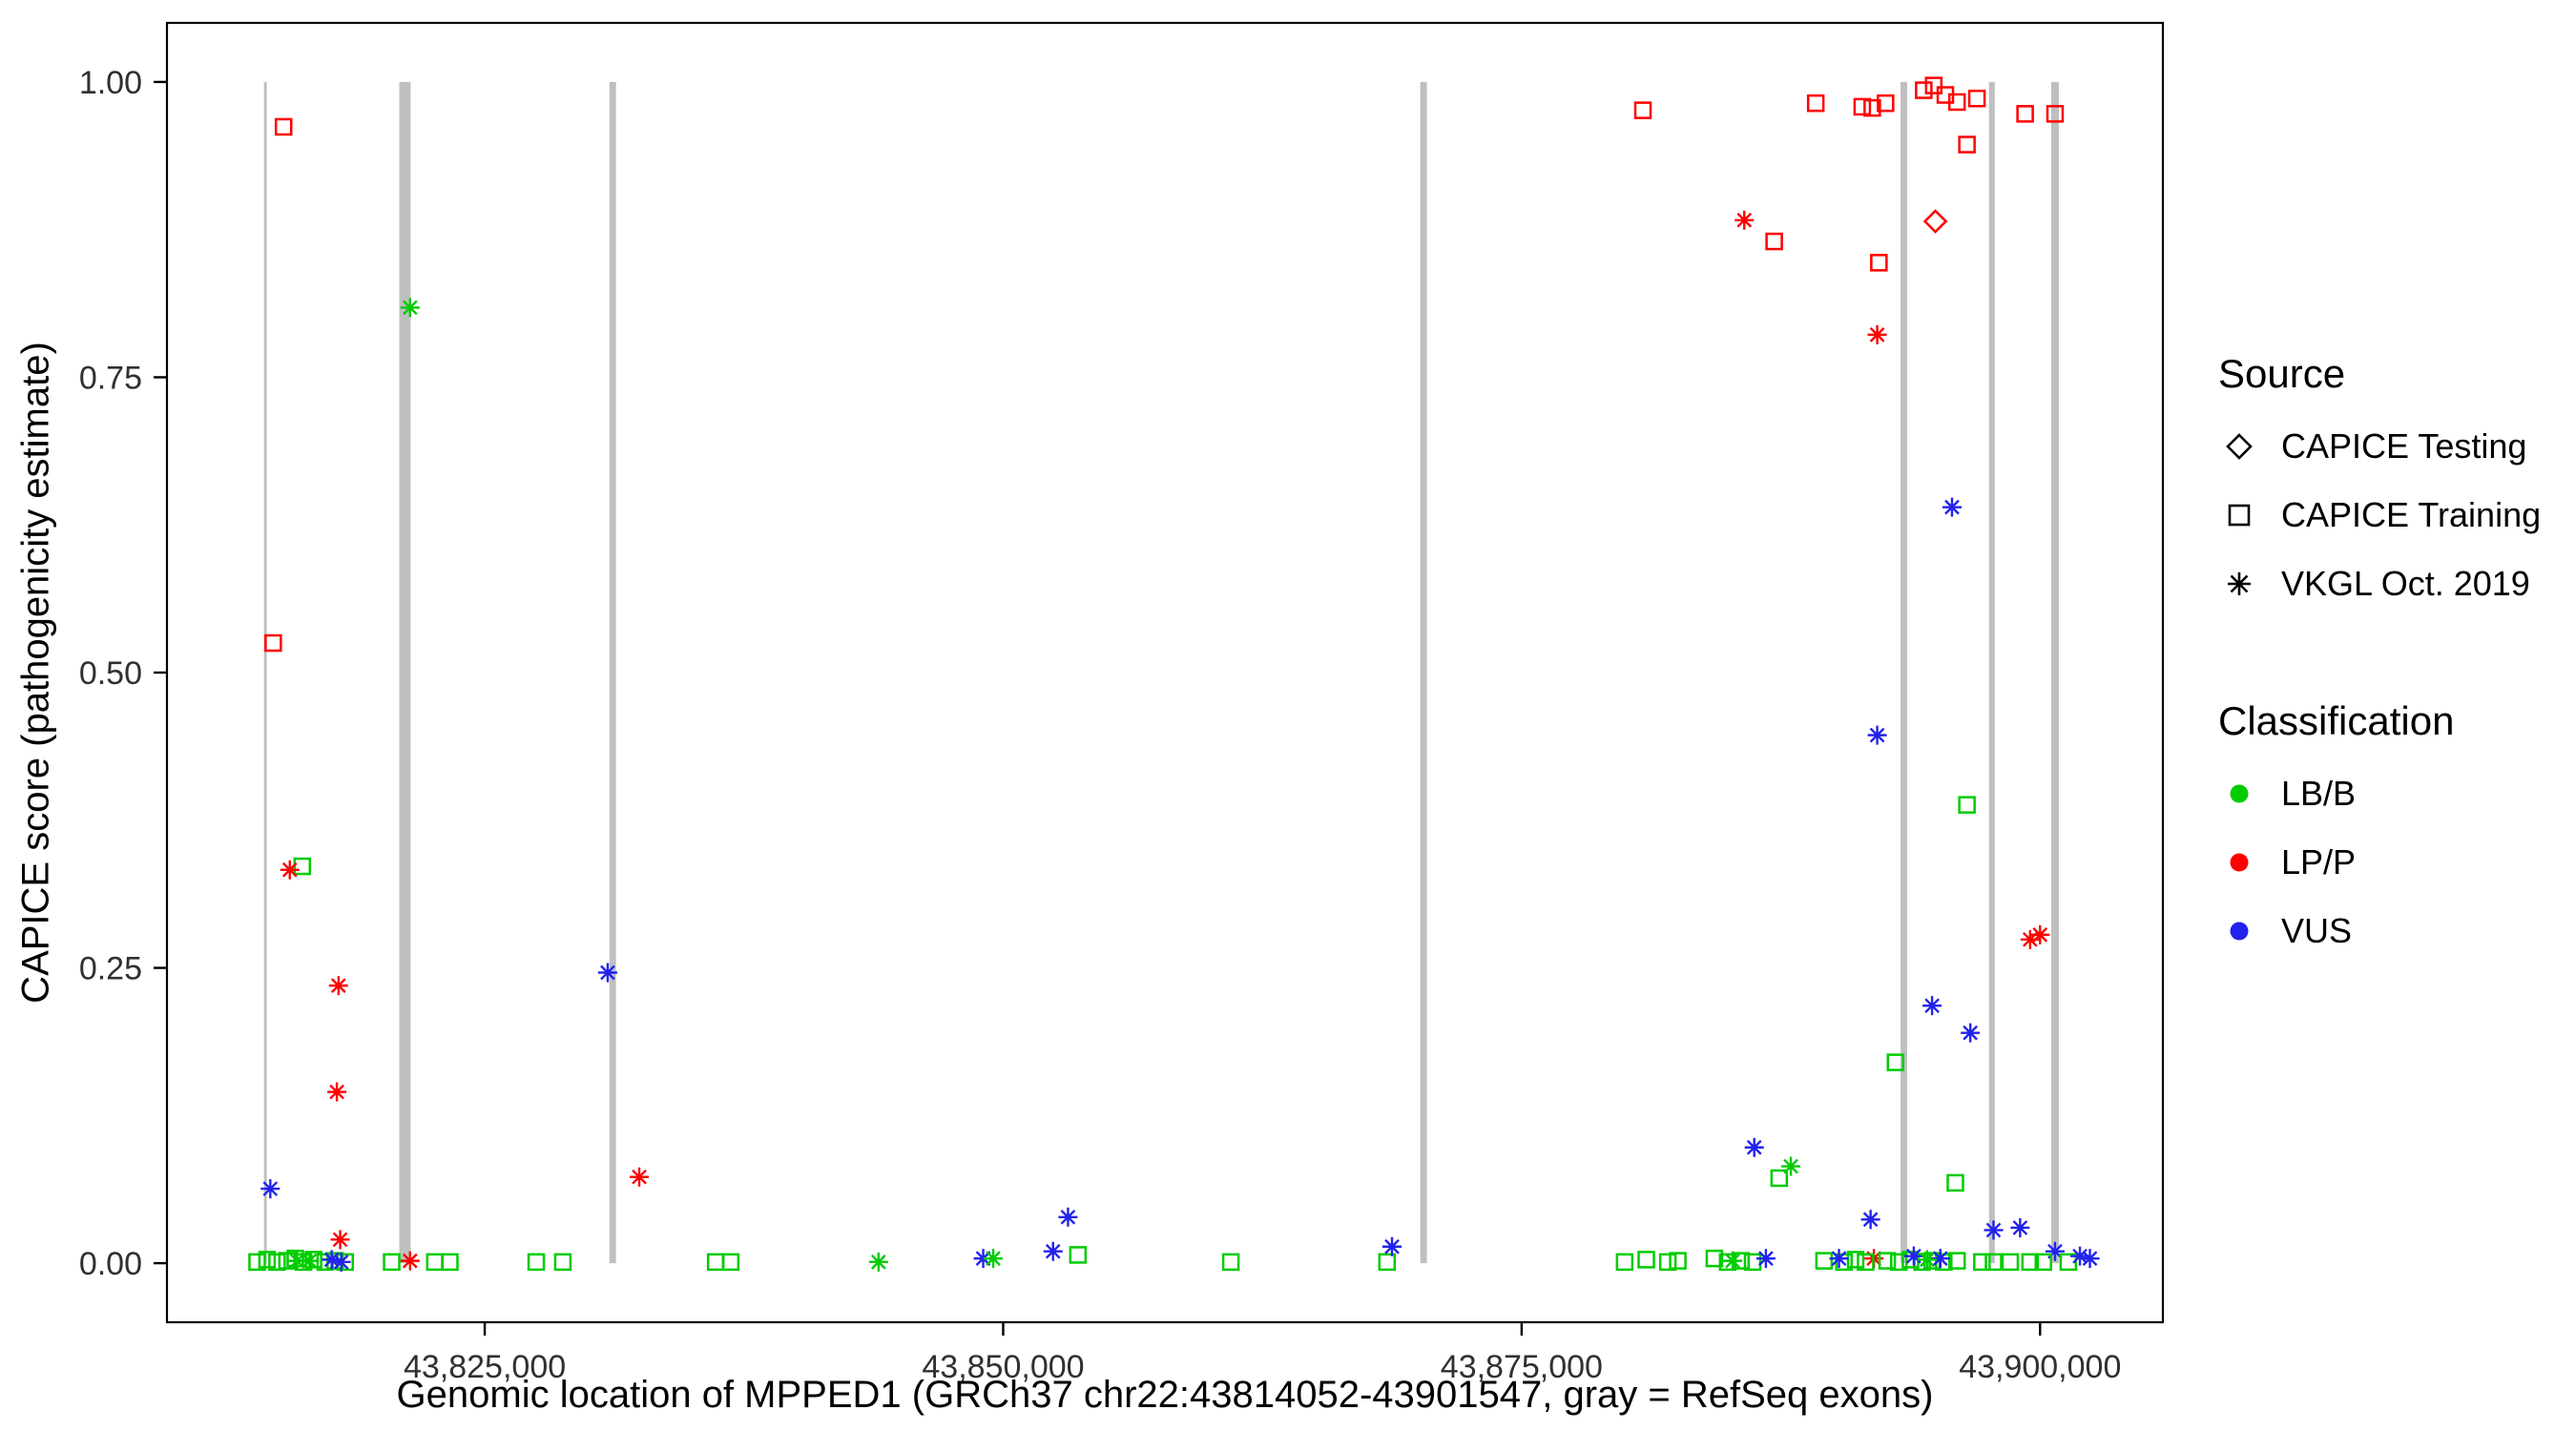  I want to click on legend-label: LB/B, so click(2319, 793).